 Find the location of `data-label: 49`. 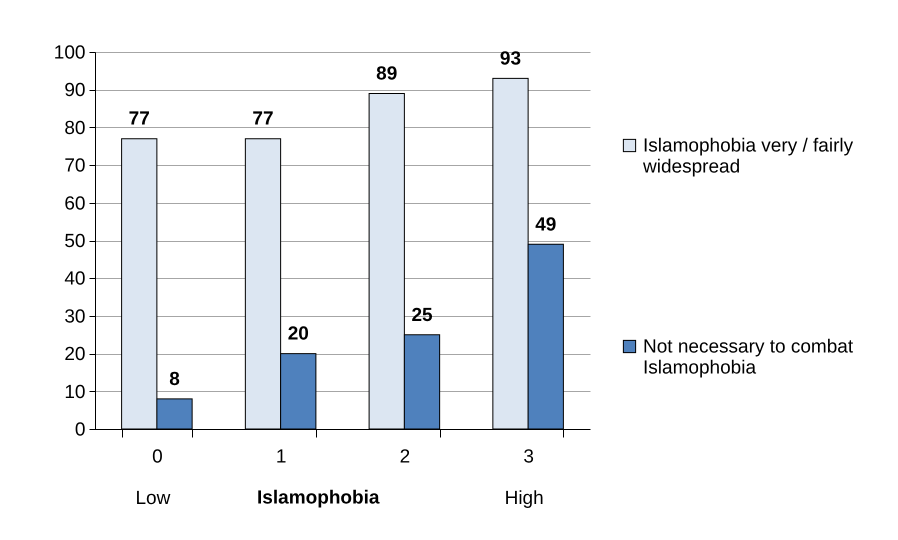

data-label: 49 is located at coordinates (545, 225).